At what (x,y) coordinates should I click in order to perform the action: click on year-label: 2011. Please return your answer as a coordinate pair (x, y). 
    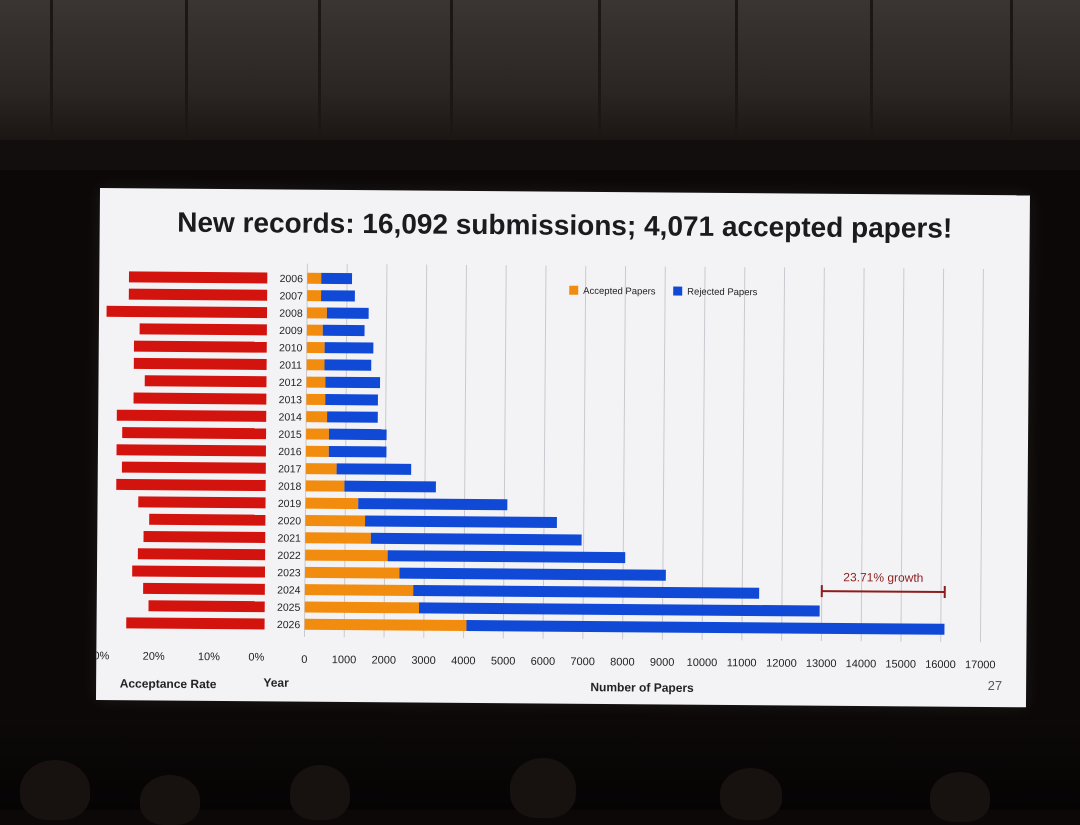
    Looking at the image, I should click on (290, 366).